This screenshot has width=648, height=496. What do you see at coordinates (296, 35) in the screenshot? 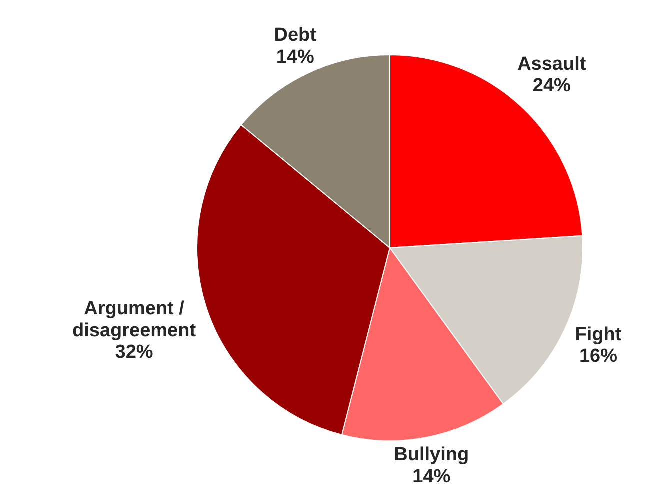
I see `slice-label: Debt` at bounding box center [296, 35].